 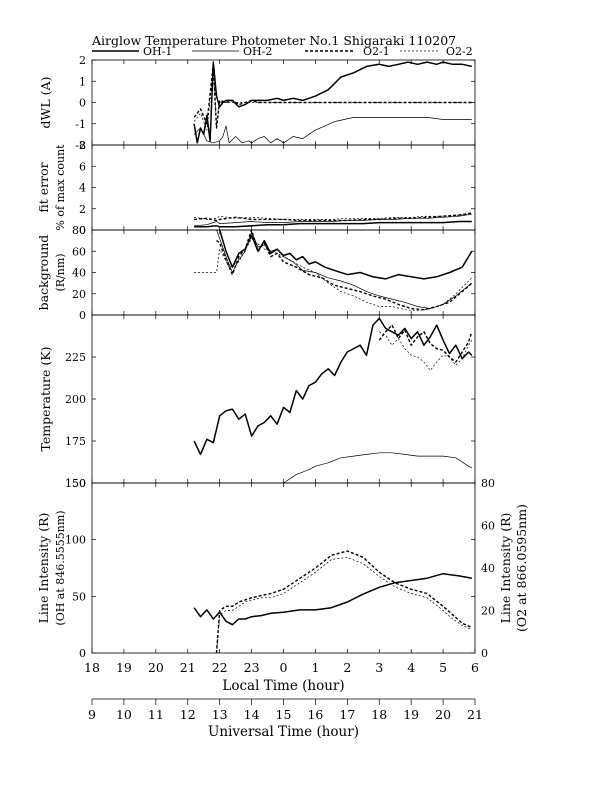 What do you see at coordinates (488, 568) in the screenshot?
I see `y-right-tick-label: 40` at bounding box center [488, 568].